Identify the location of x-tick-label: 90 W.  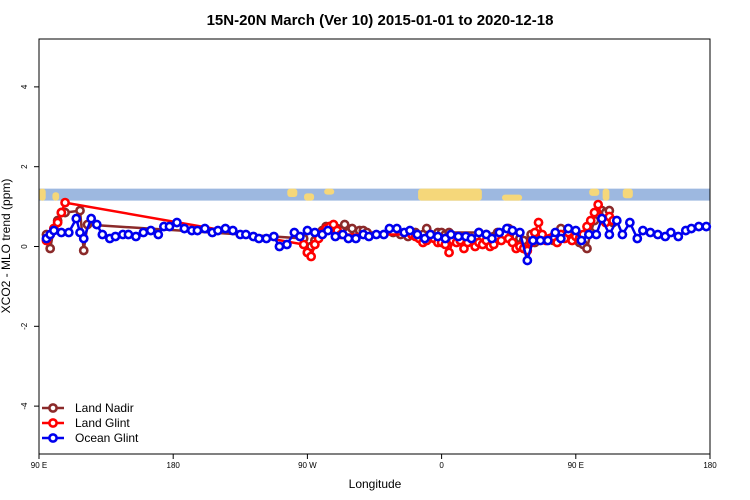
(307, 465).